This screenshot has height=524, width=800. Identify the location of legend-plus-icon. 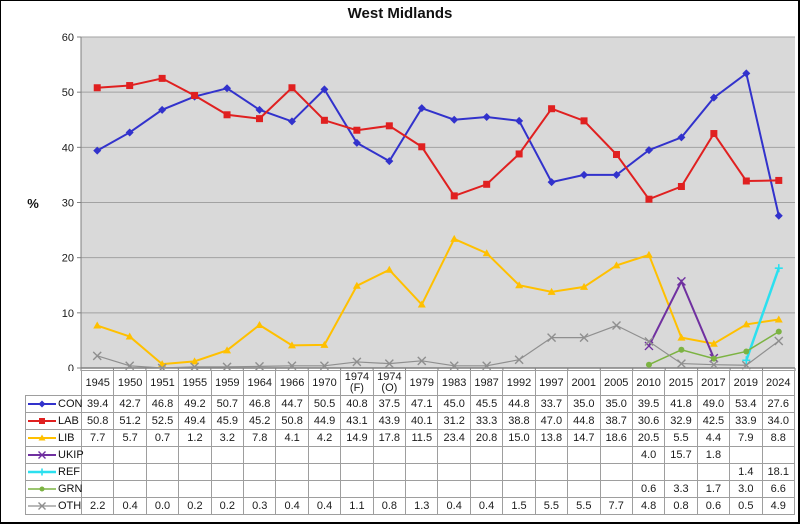
(42, 472).